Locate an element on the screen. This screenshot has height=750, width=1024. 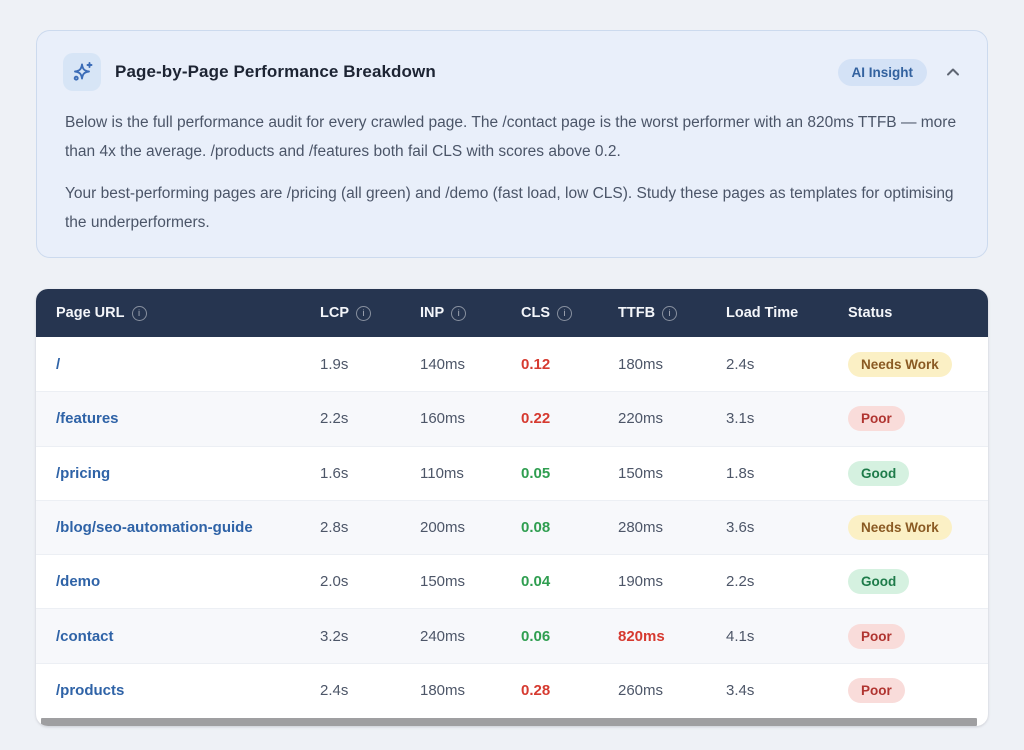
page-url-link: /contact is located at coordinates (85, 636).